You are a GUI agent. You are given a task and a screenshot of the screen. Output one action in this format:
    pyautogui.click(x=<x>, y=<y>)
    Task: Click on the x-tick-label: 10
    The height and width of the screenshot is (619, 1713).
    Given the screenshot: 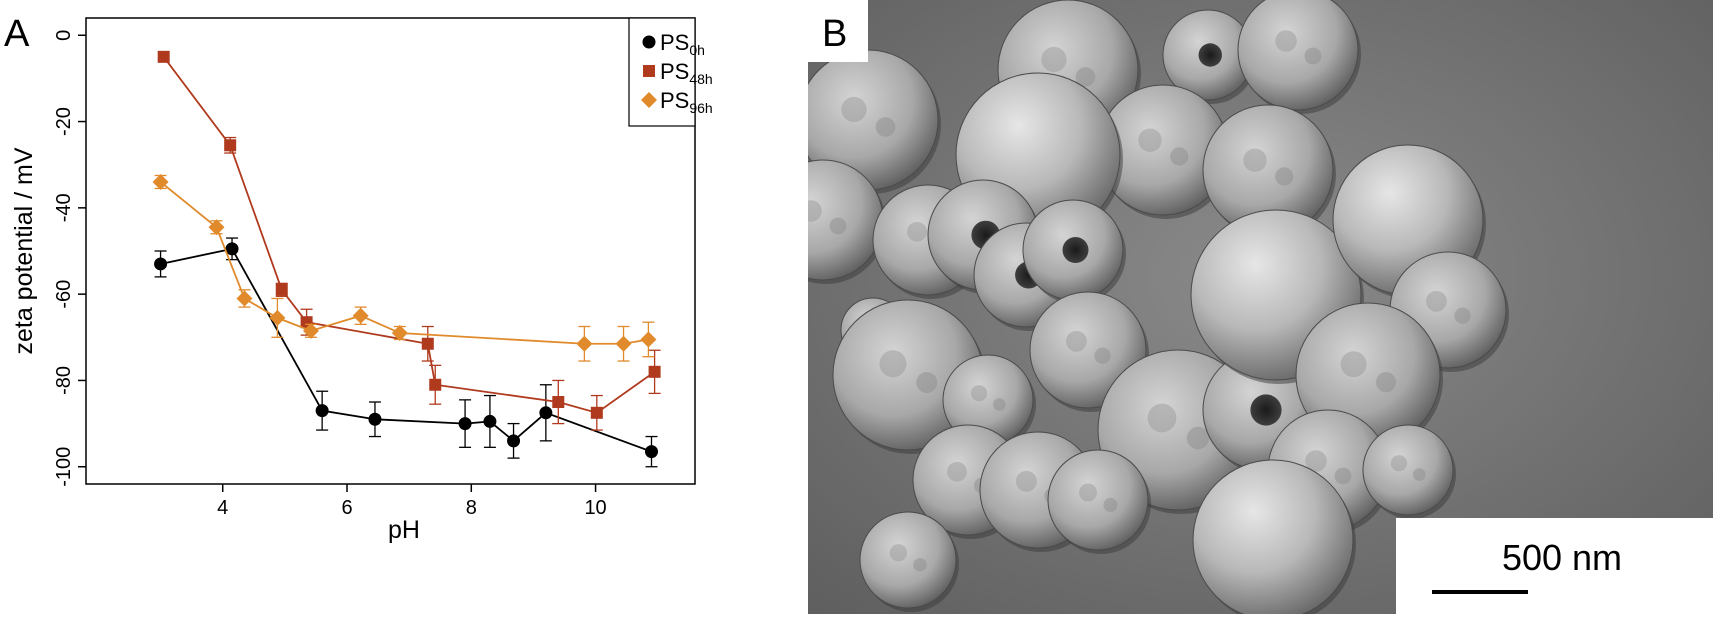 What is the action you would take?
    pyautogui.click(x=595, y=508)
    